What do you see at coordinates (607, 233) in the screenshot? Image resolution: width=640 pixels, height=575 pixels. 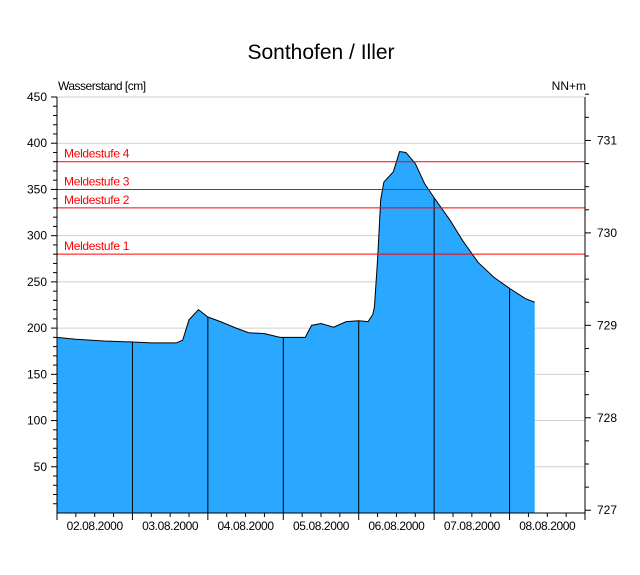 I see `y-right-tick-label: 730` at bounding box center [607, 233].